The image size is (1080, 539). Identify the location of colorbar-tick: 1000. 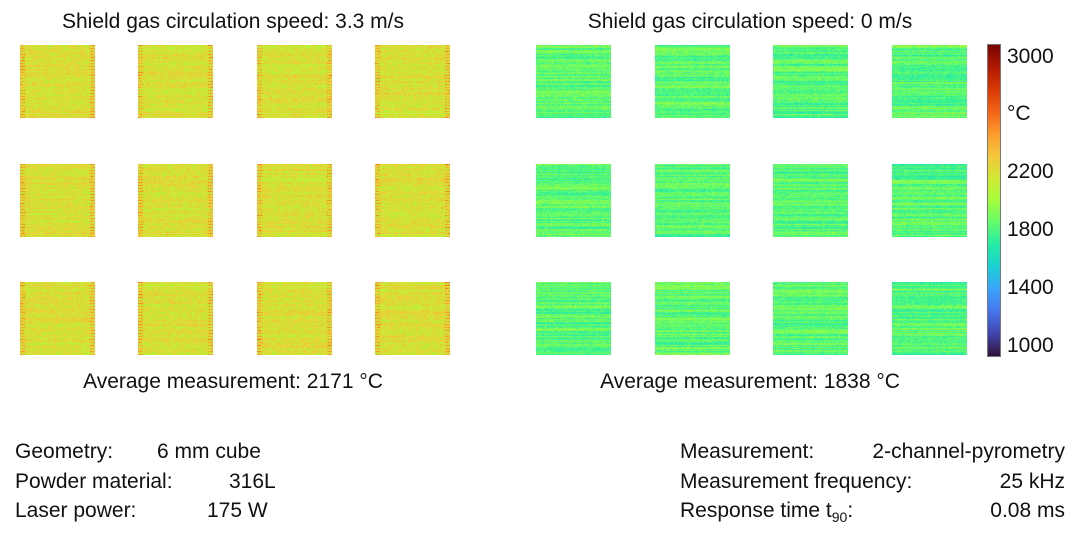
(1030, 345).